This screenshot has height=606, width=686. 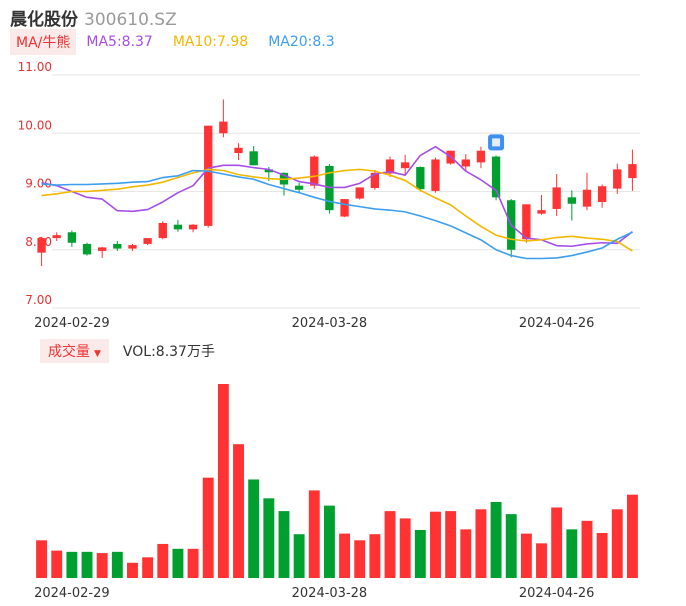 I want to click on stock-code: 300610.SZ, so click(x=130, y=20).